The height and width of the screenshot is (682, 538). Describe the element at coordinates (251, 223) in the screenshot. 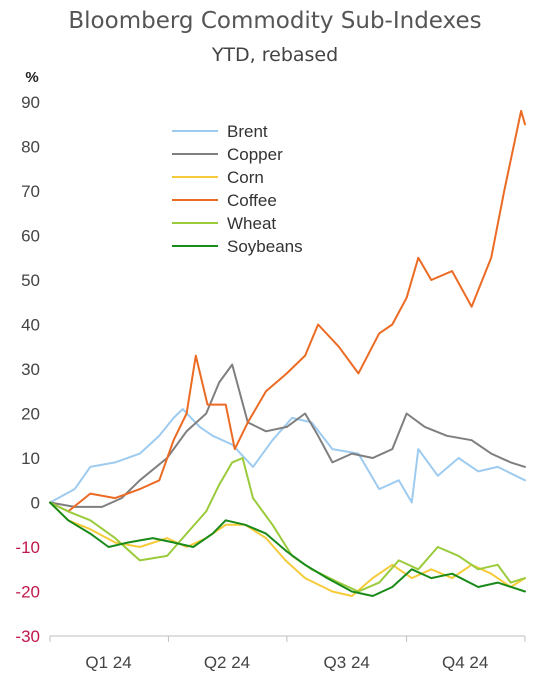

I see `legend-label: Wheat` at that location.